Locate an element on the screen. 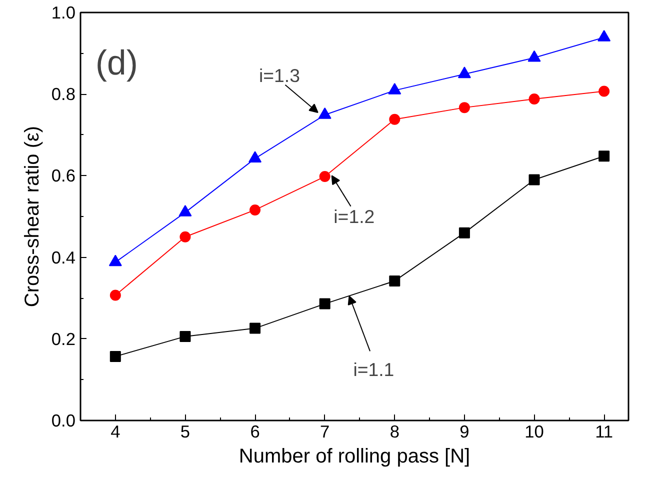 Image resolution: width=647 pixels, height=490 pixels. annotation: (d) is located at coordinates (117, 63).